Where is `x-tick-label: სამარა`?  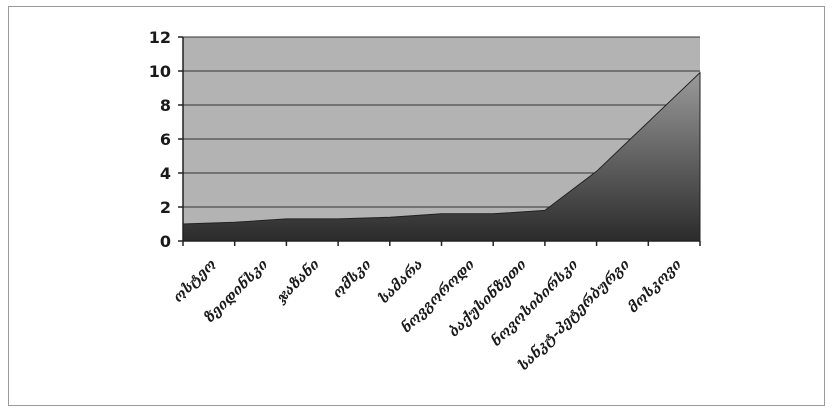 x-tick-label: სამარა is located at coordinates (401, 282).